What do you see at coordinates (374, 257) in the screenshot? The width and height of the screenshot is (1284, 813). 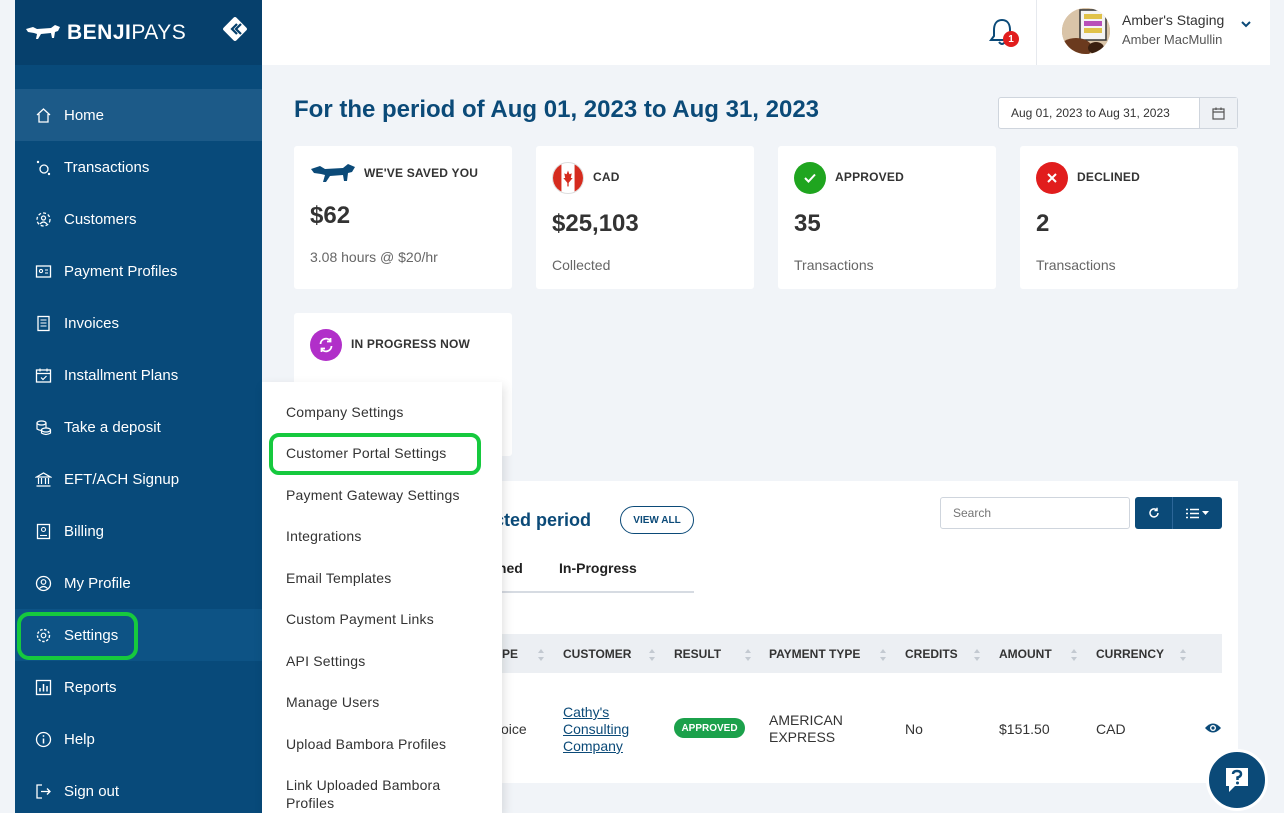 I see `saved-sub: 3.08 hours @ $20/hr` at bounding box center [374, 257].